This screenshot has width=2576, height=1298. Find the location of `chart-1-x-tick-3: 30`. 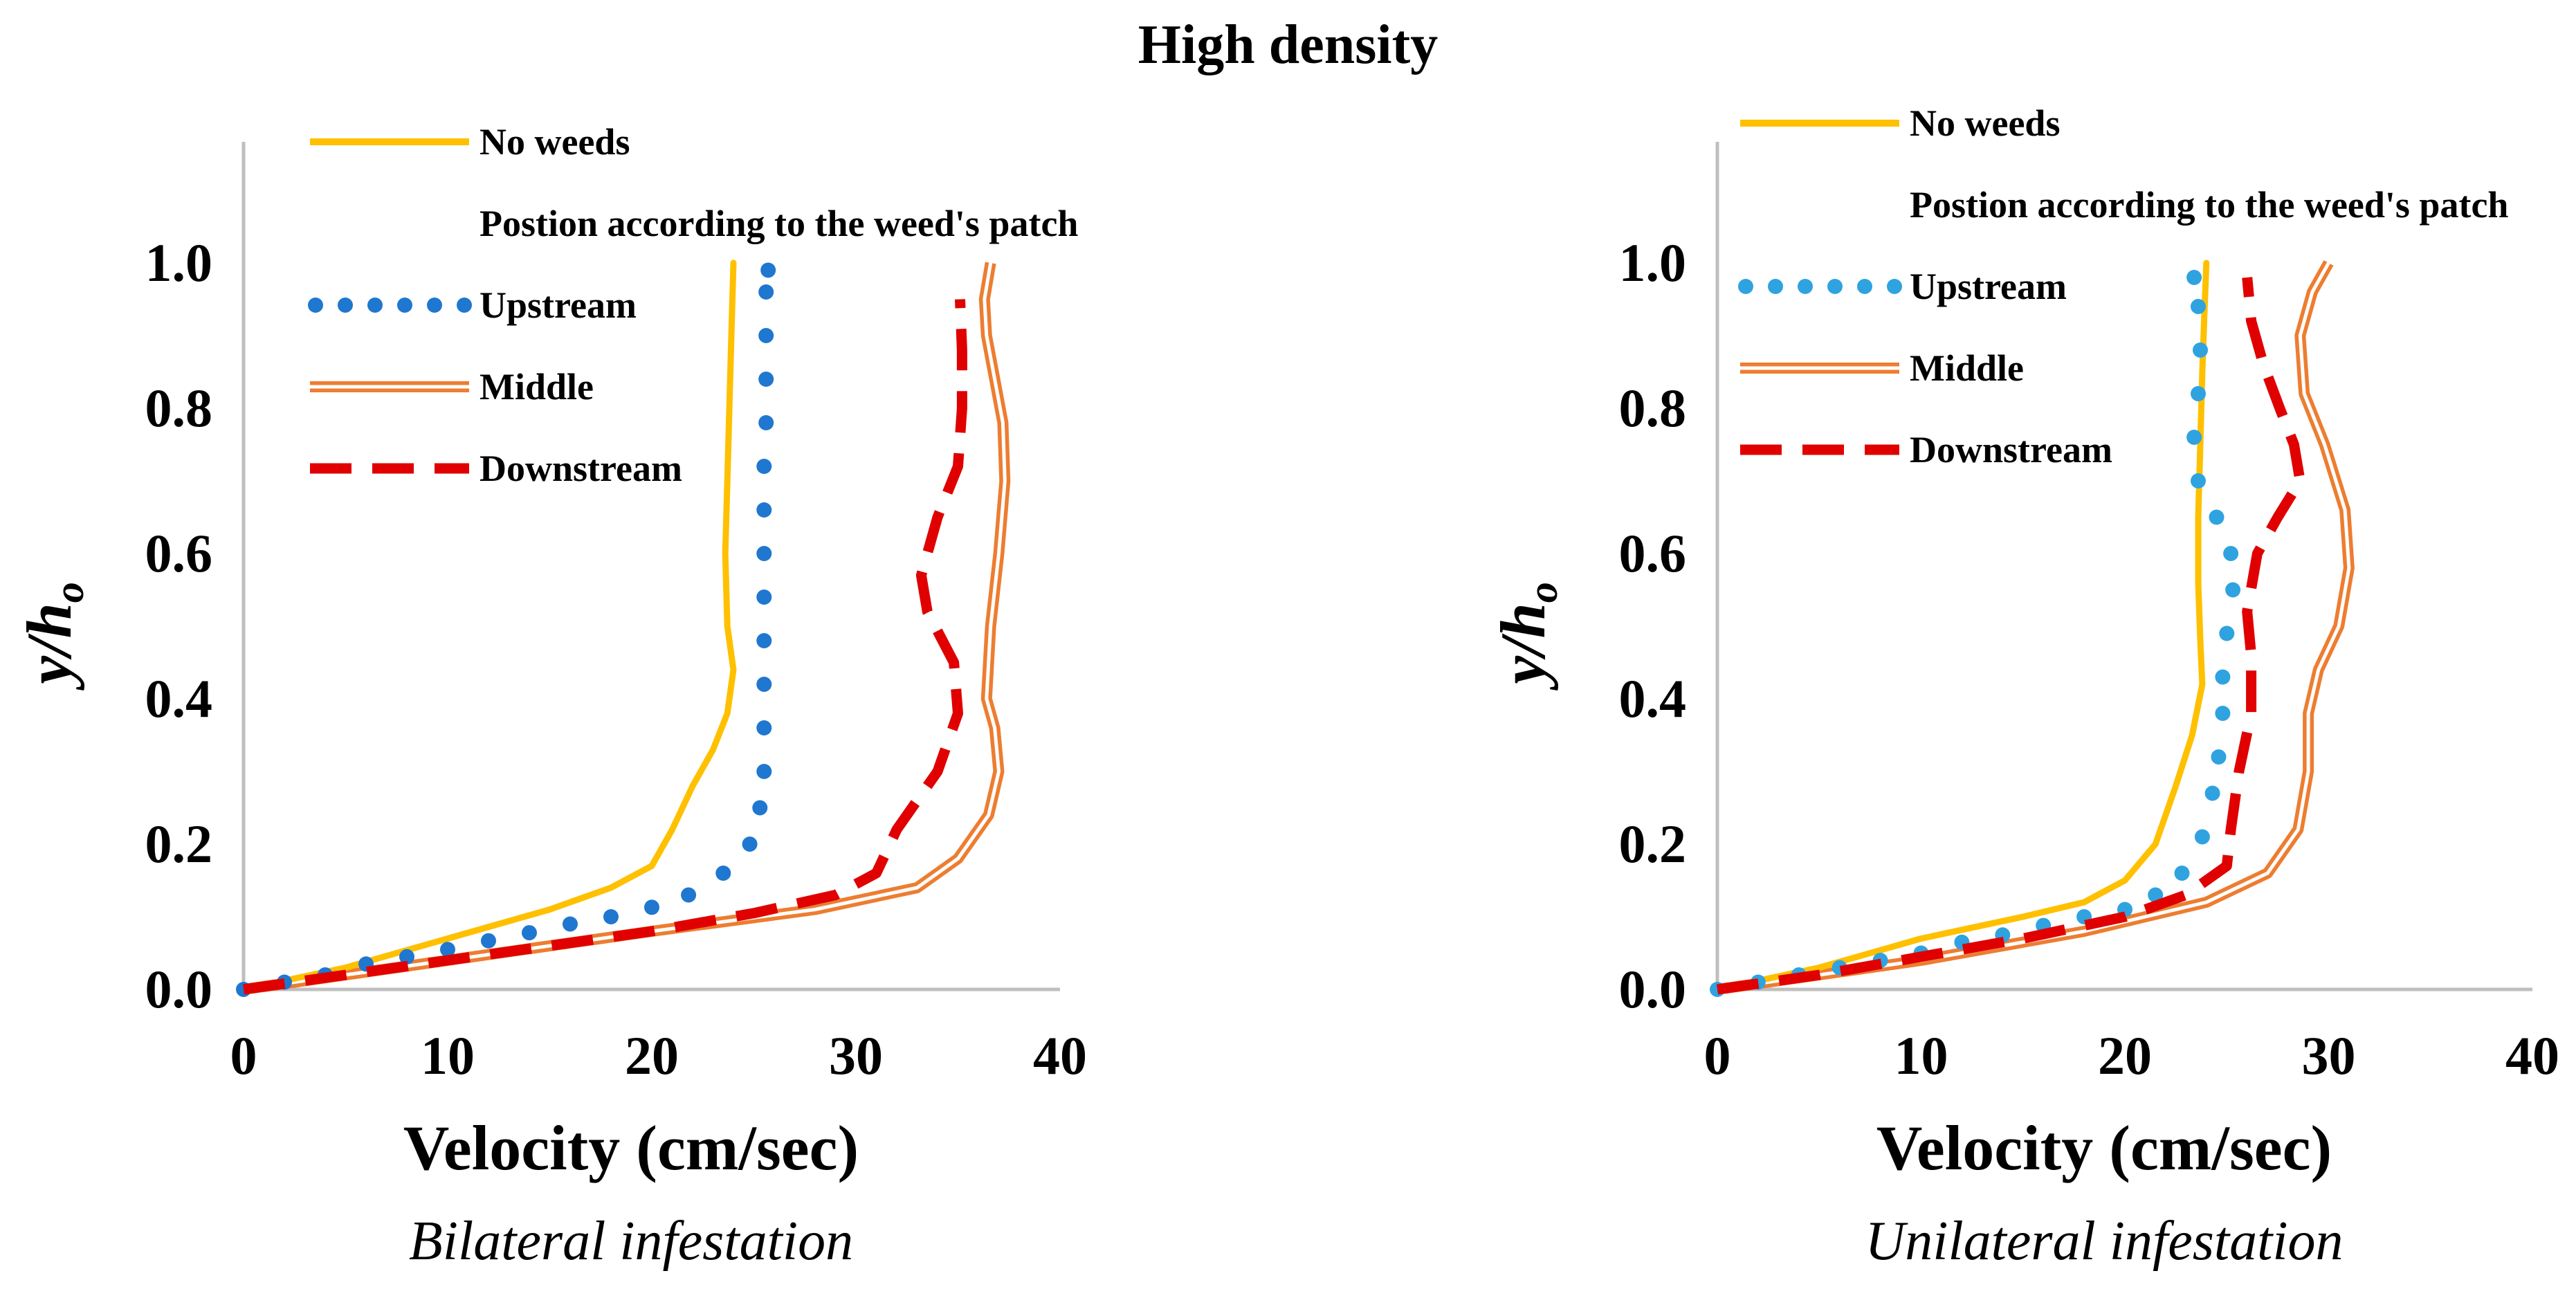

chart-1-x-tick-3: 30 is located at coordinates (856, 1055).